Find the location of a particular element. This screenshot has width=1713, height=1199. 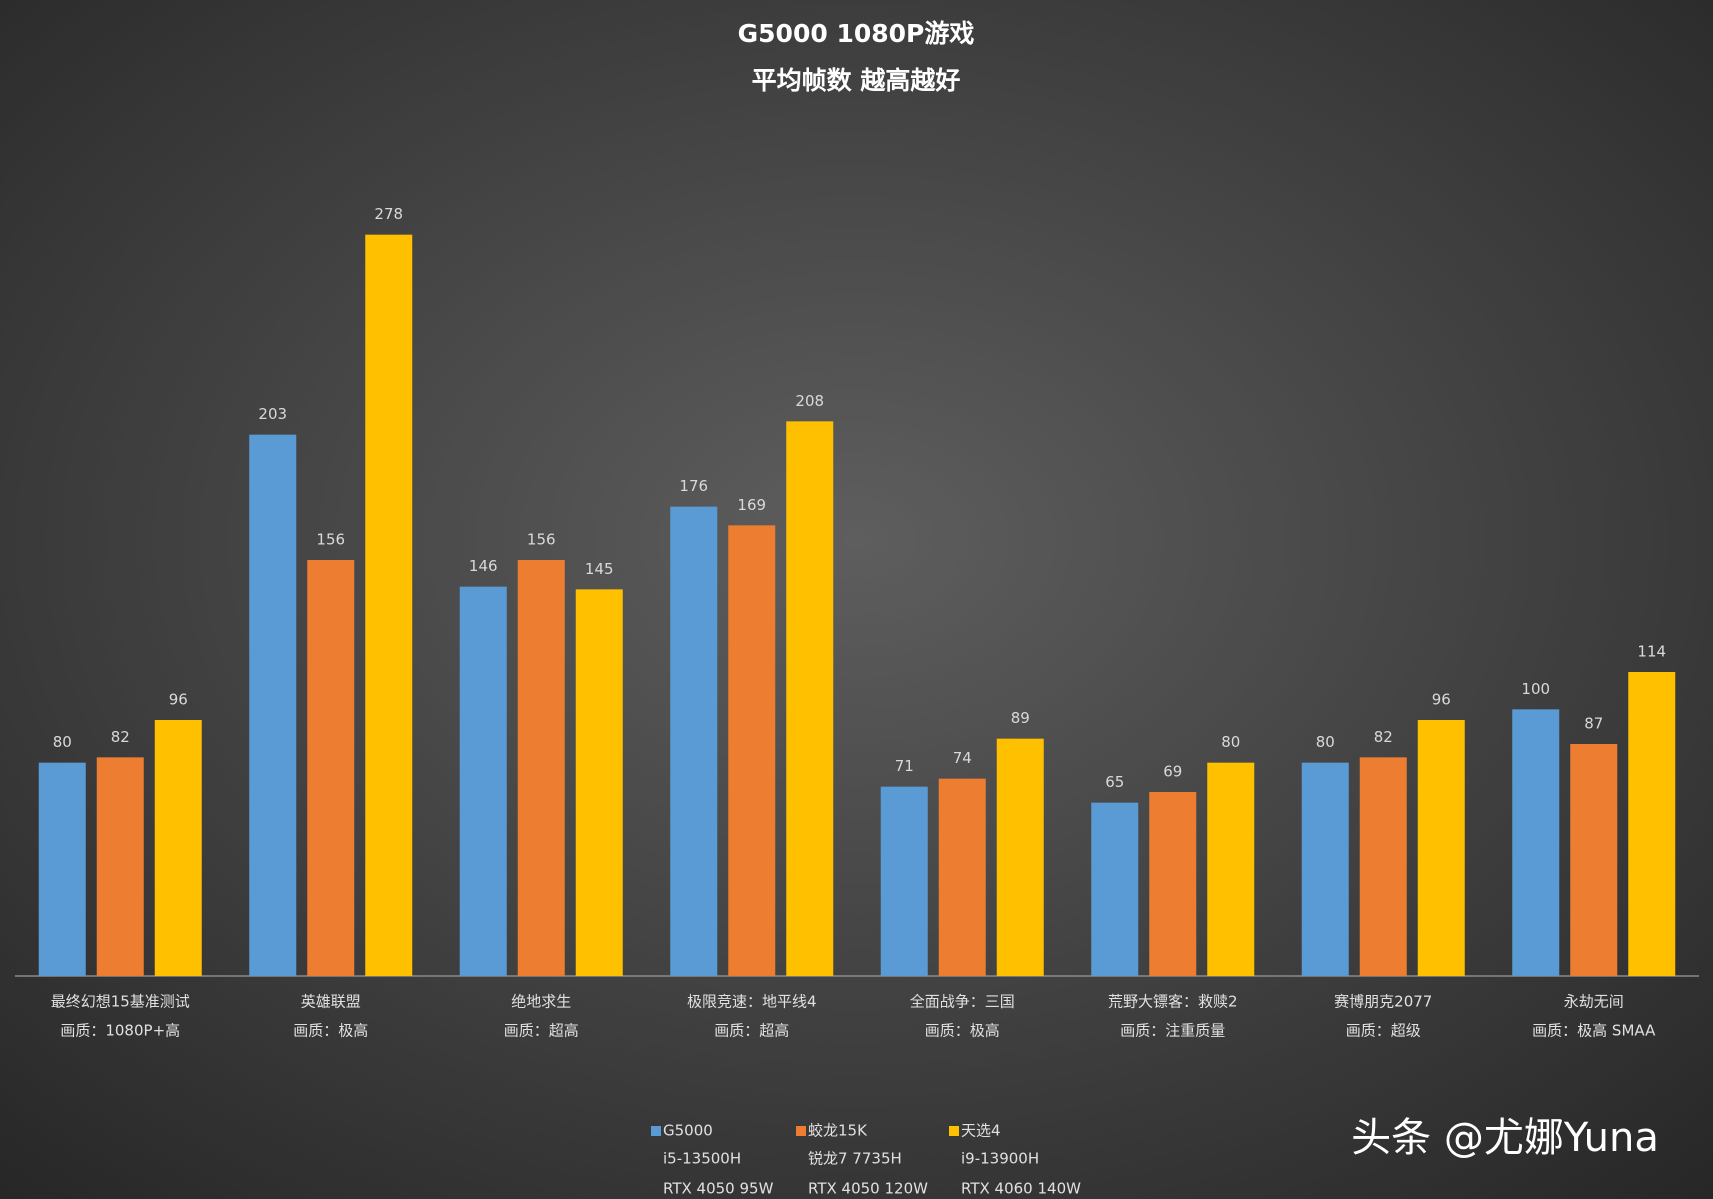

value-label: 74 is located at coordinates (962, 758).